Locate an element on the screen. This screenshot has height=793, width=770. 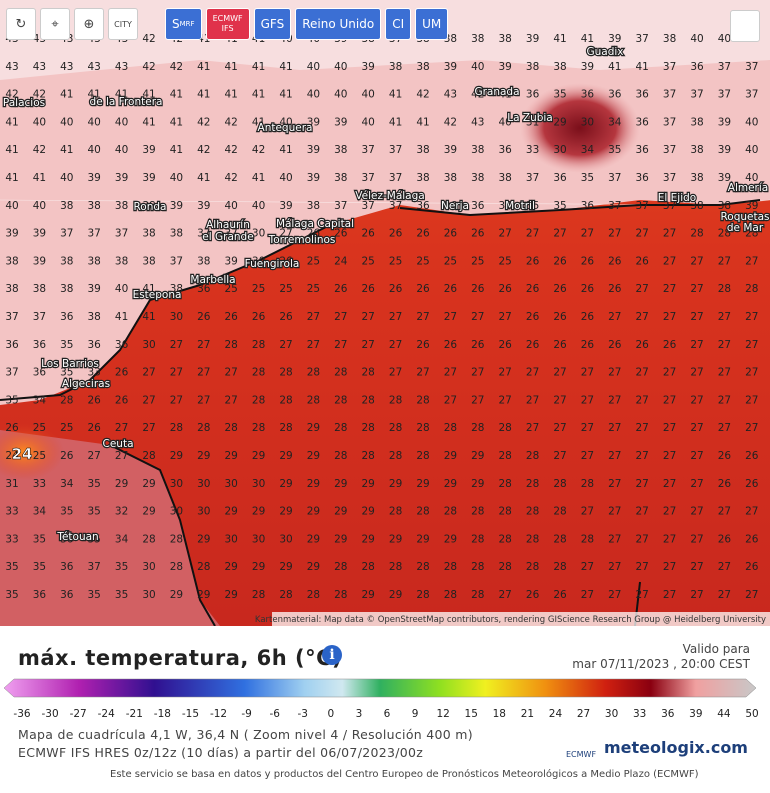
model-button: CI is located at coordinates (398, 24).